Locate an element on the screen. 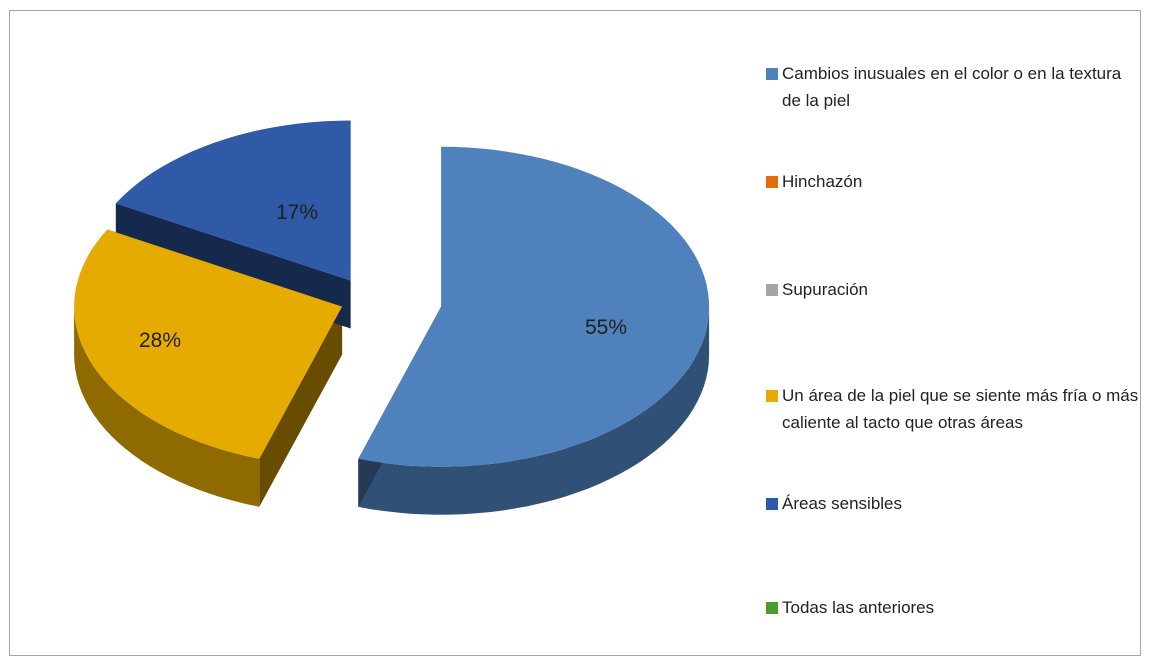 This screenshot has height=666, width=1150. pie-labels: 55% 28% 17% is located at coordinates (383, 276).